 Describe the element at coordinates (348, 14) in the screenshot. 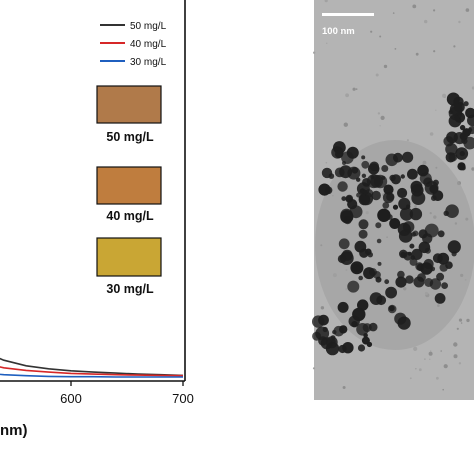

I see `scale-bar` at that location.